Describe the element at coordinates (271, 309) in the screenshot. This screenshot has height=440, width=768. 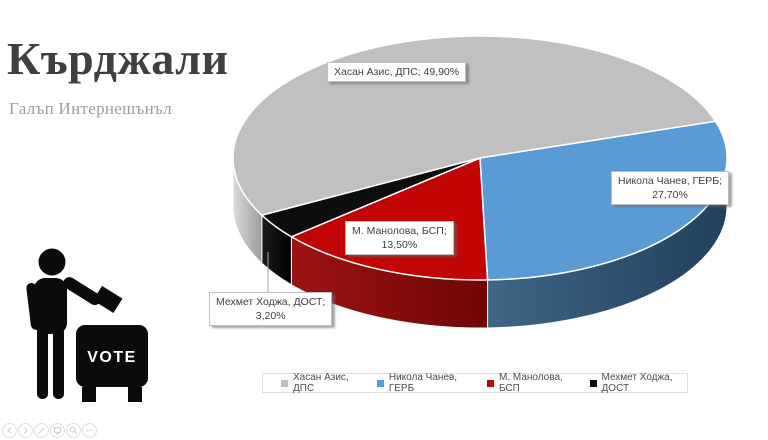
I see `data-label-mehmet-hodzha: Мехмет Ходжа, ДОСТ; 3,20%` at that location.